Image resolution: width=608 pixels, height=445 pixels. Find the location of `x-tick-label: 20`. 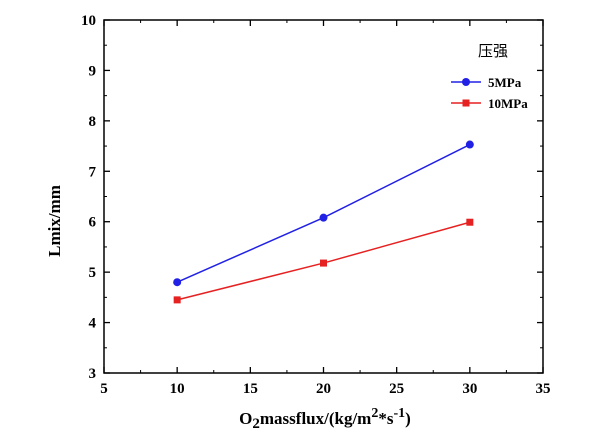

x-tick-label: 20 is located at coordinates (323, 389).